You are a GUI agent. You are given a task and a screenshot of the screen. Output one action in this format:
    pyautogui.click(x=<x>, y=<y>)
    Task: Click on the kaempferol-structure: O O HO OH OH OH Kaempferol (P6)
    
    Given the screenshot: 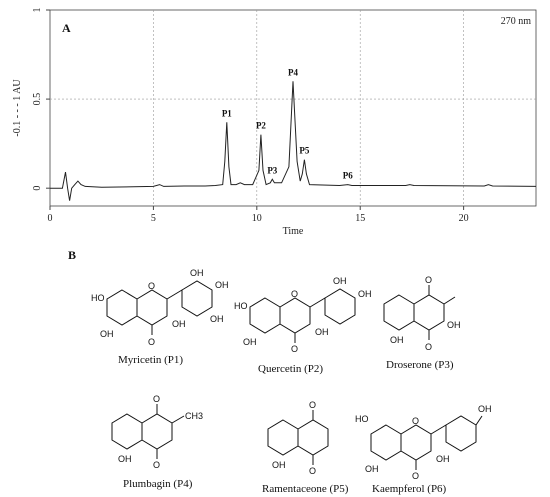 What is the action you would take?
    pyautogui.click(x=423, y=449)
    